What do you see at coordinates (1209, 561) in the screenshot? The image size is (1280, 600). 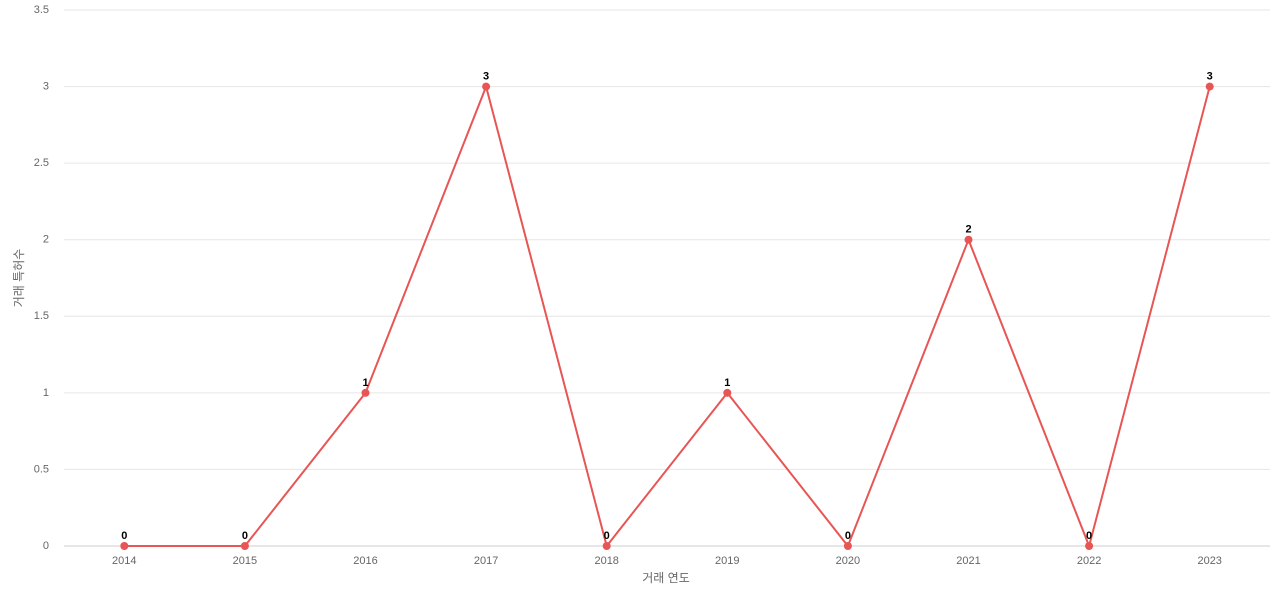 I see `x-tick-label: 2023` at bounding box center [1209, 561].